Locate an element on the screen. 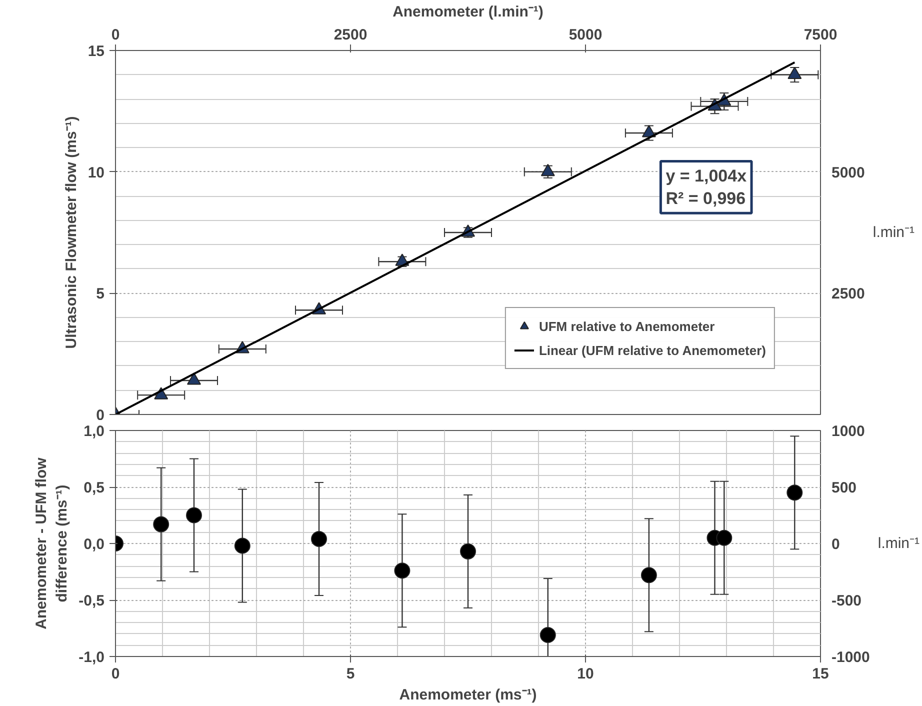  y-tick-label: 1,0 is located at coordinates (94, 431).